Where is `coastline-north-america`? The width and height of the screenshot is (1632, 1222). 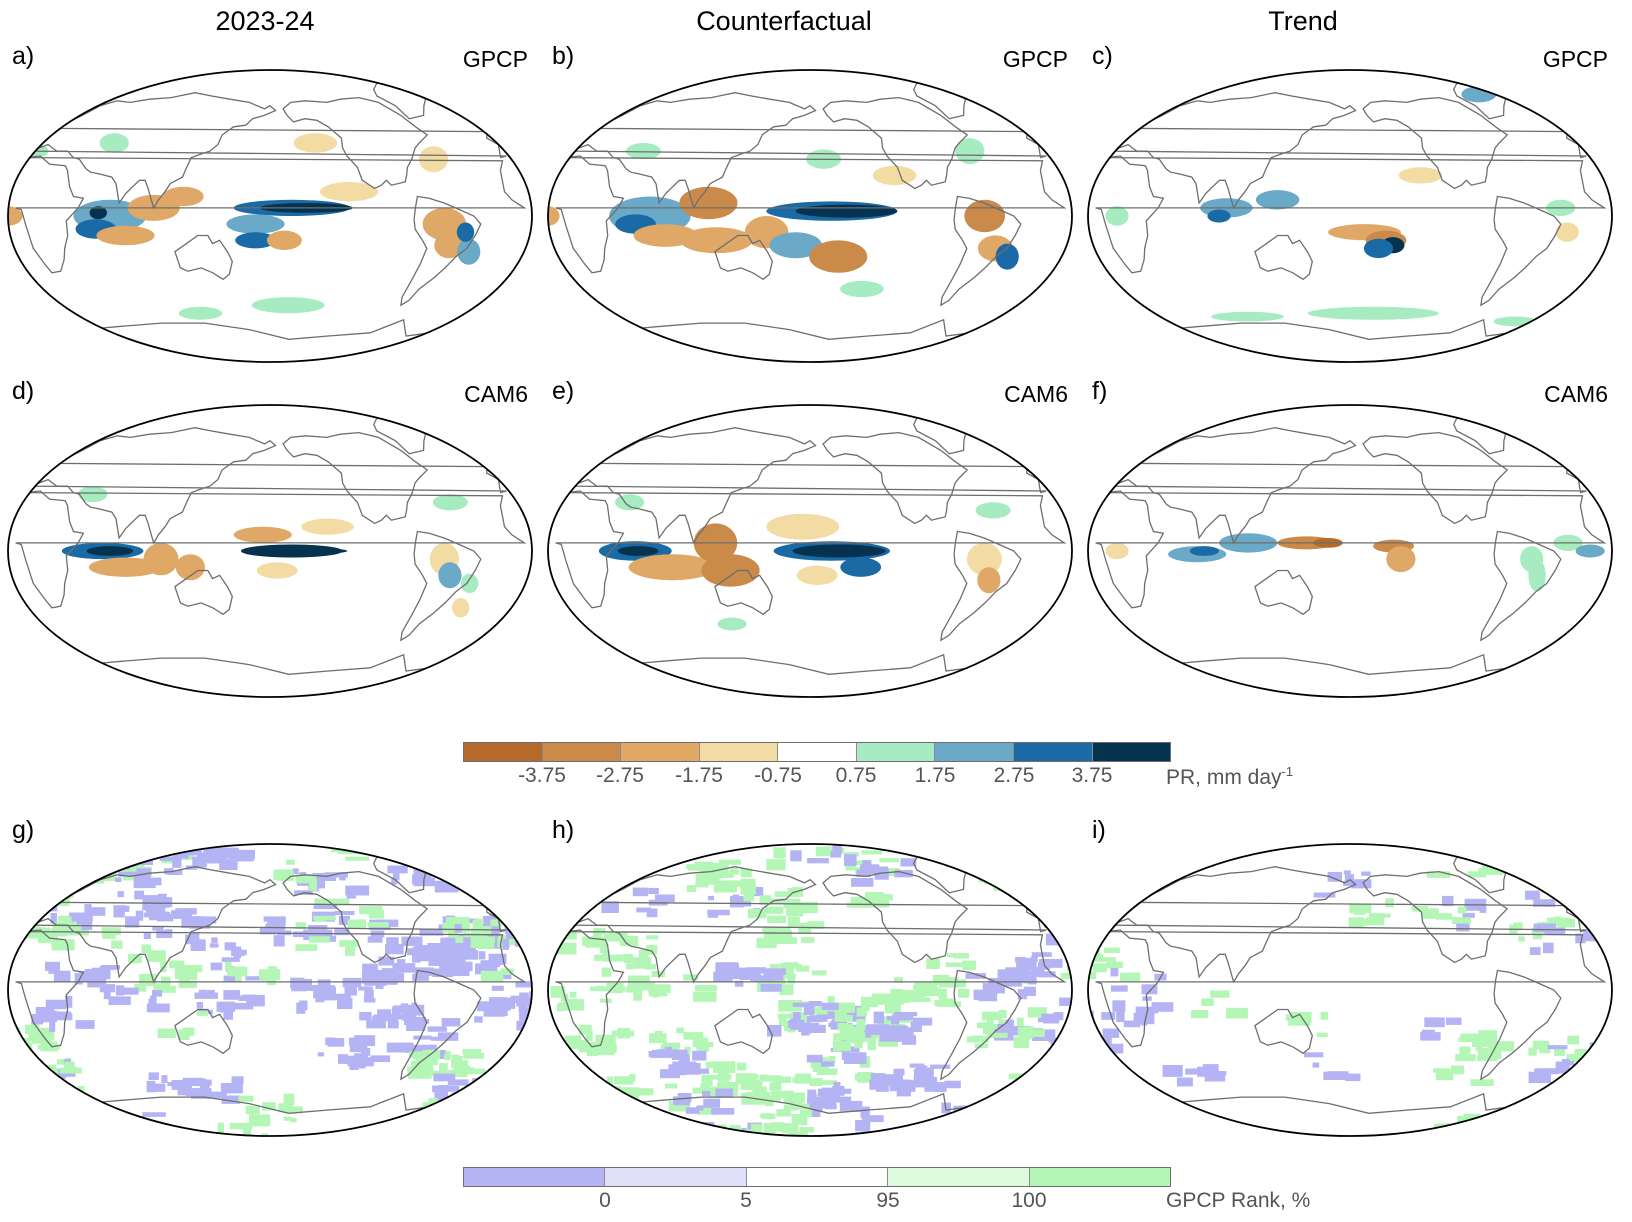 coastline-north-america is located at coordinates (895, 917).